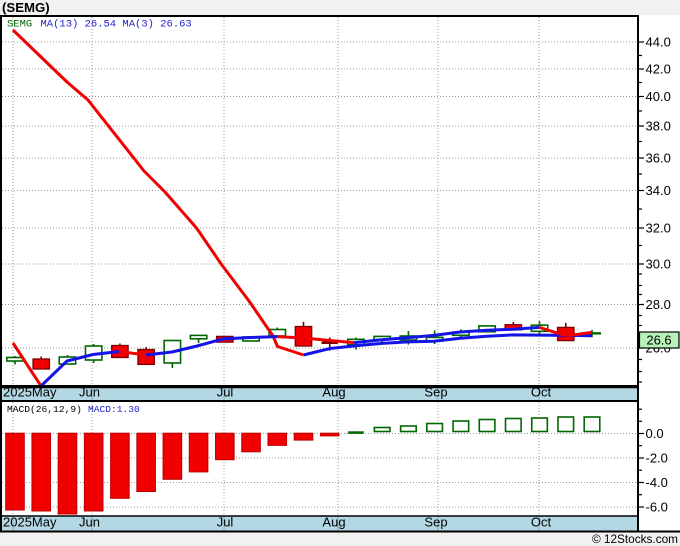  What do you see at coordinates (658, 190) in the screenshot?
I see `svg-text: 34.0` at bounding box center [658, 190].